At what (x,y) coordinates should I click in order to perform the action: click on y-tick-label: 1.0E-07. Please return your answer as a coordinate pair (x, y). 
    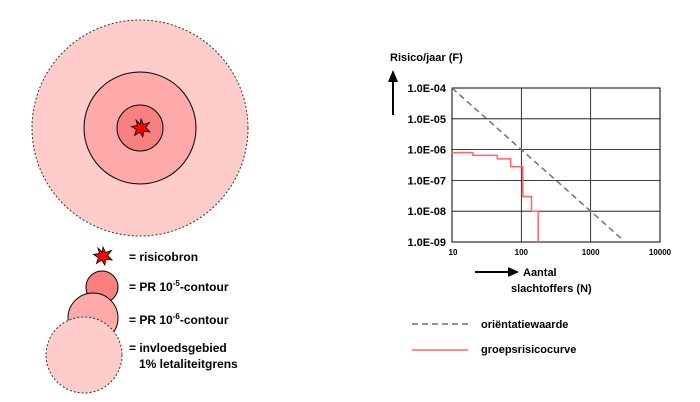
    Looking at the image, I should click on (426, 181).